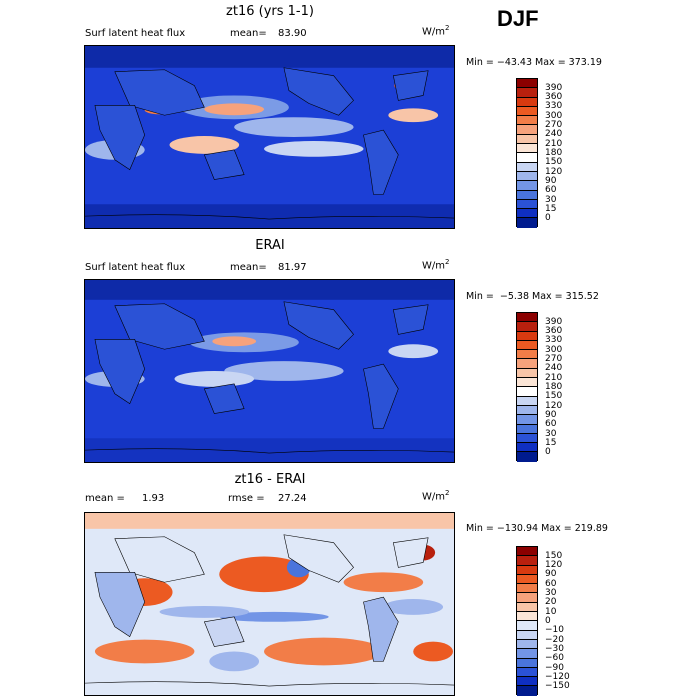  I want to click on panel3-minmax: Min = −130.94 Max = 219.89, so click(537, 528).